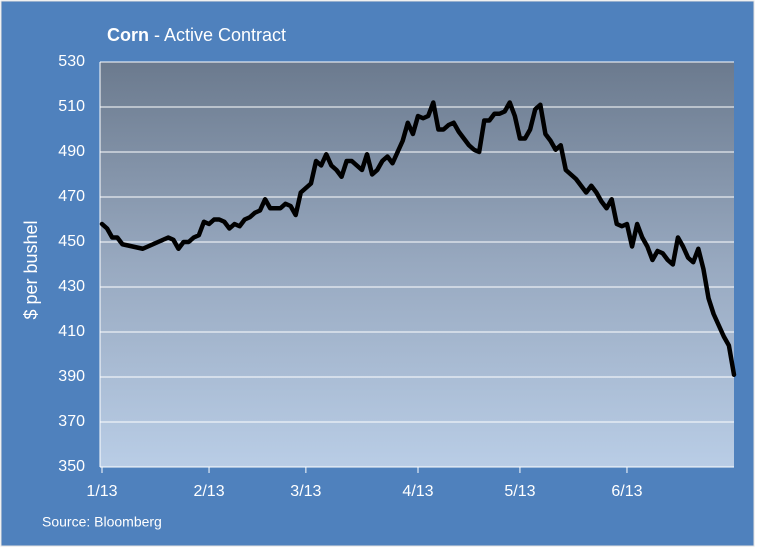 Image resolution: width=762 pixels, height=553 pixels. What do you see at coordinates (71, 286) in the screenshot?
I see `y-tick-label: 430` at bounding box center [71, 286].